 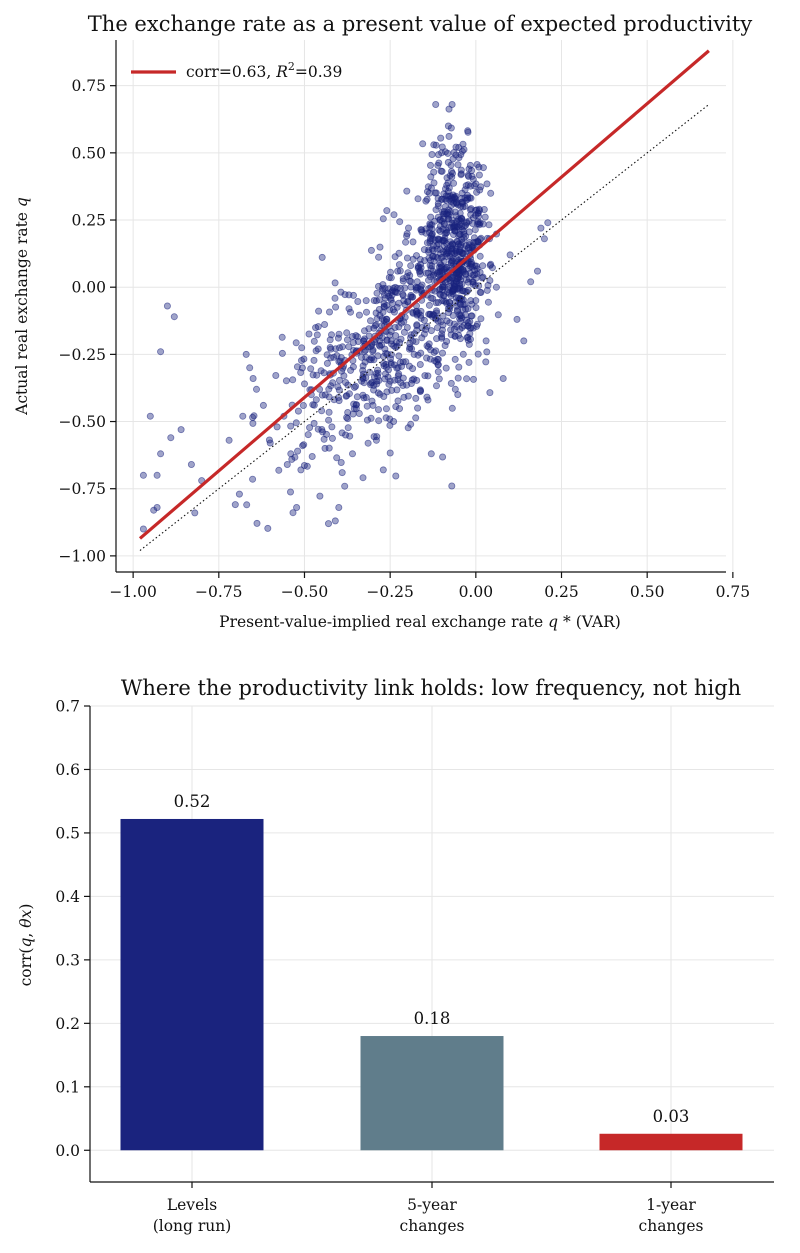 What do you see at coordinates (561, 592) in the screenshot?
I see `x-tick-label: 0.25` at bounding box center [561, 592].